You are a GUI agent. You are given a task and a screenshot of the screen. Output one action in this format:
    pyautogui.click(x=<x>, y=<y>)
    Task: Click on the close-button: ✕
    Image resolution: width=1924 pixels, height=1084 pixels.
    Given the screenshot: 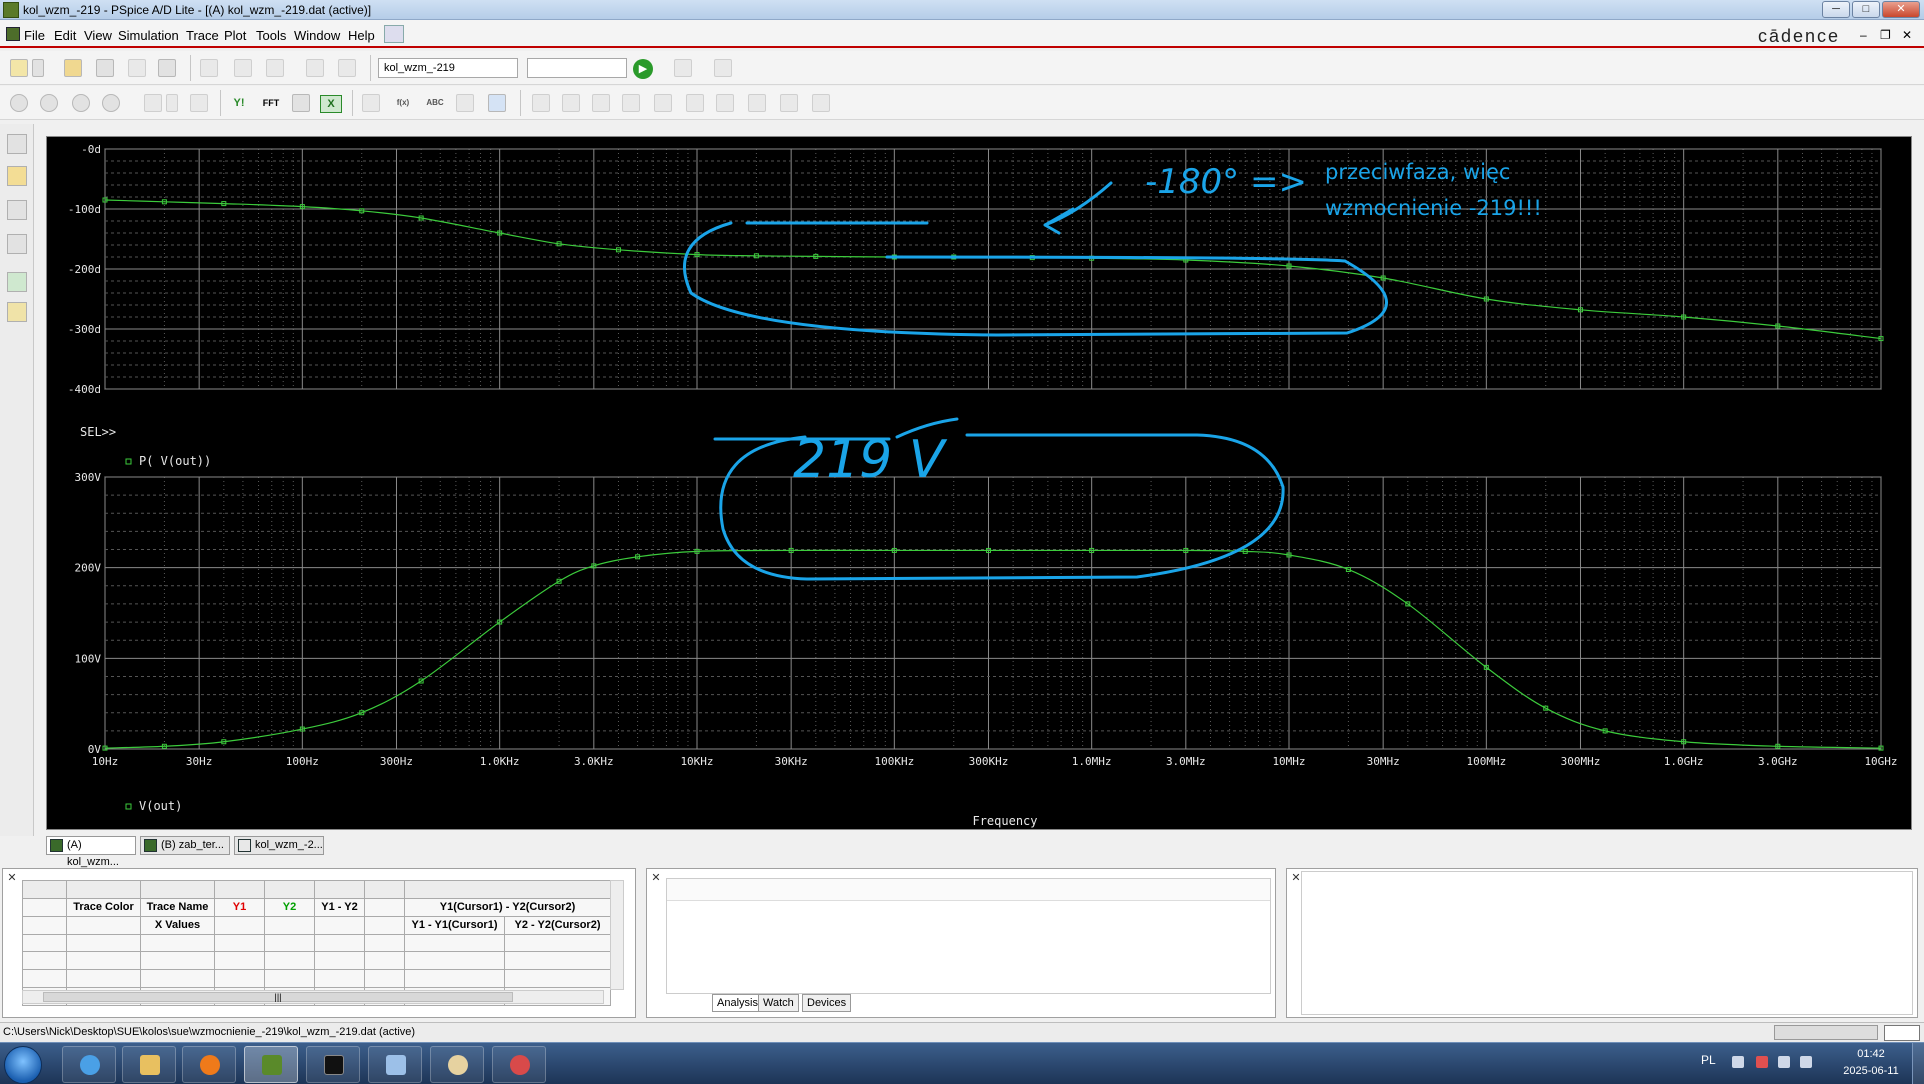 What is the action you would take?
    pyautogui.click(x=1901, y=9)
    